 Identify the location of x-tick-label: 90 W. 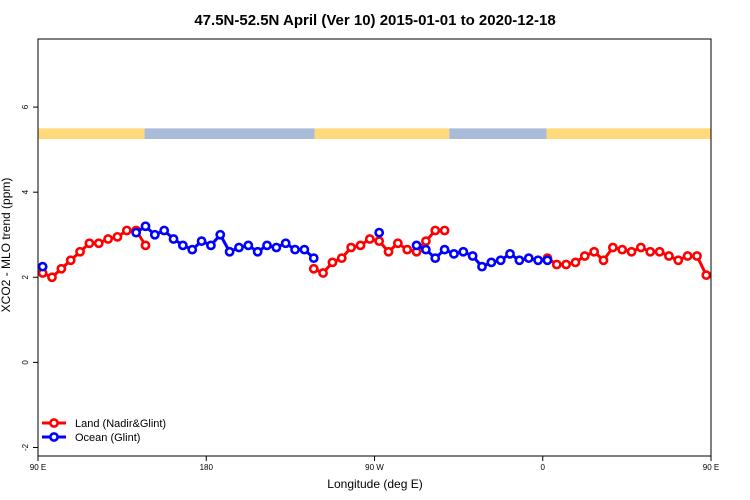
(374, 467).